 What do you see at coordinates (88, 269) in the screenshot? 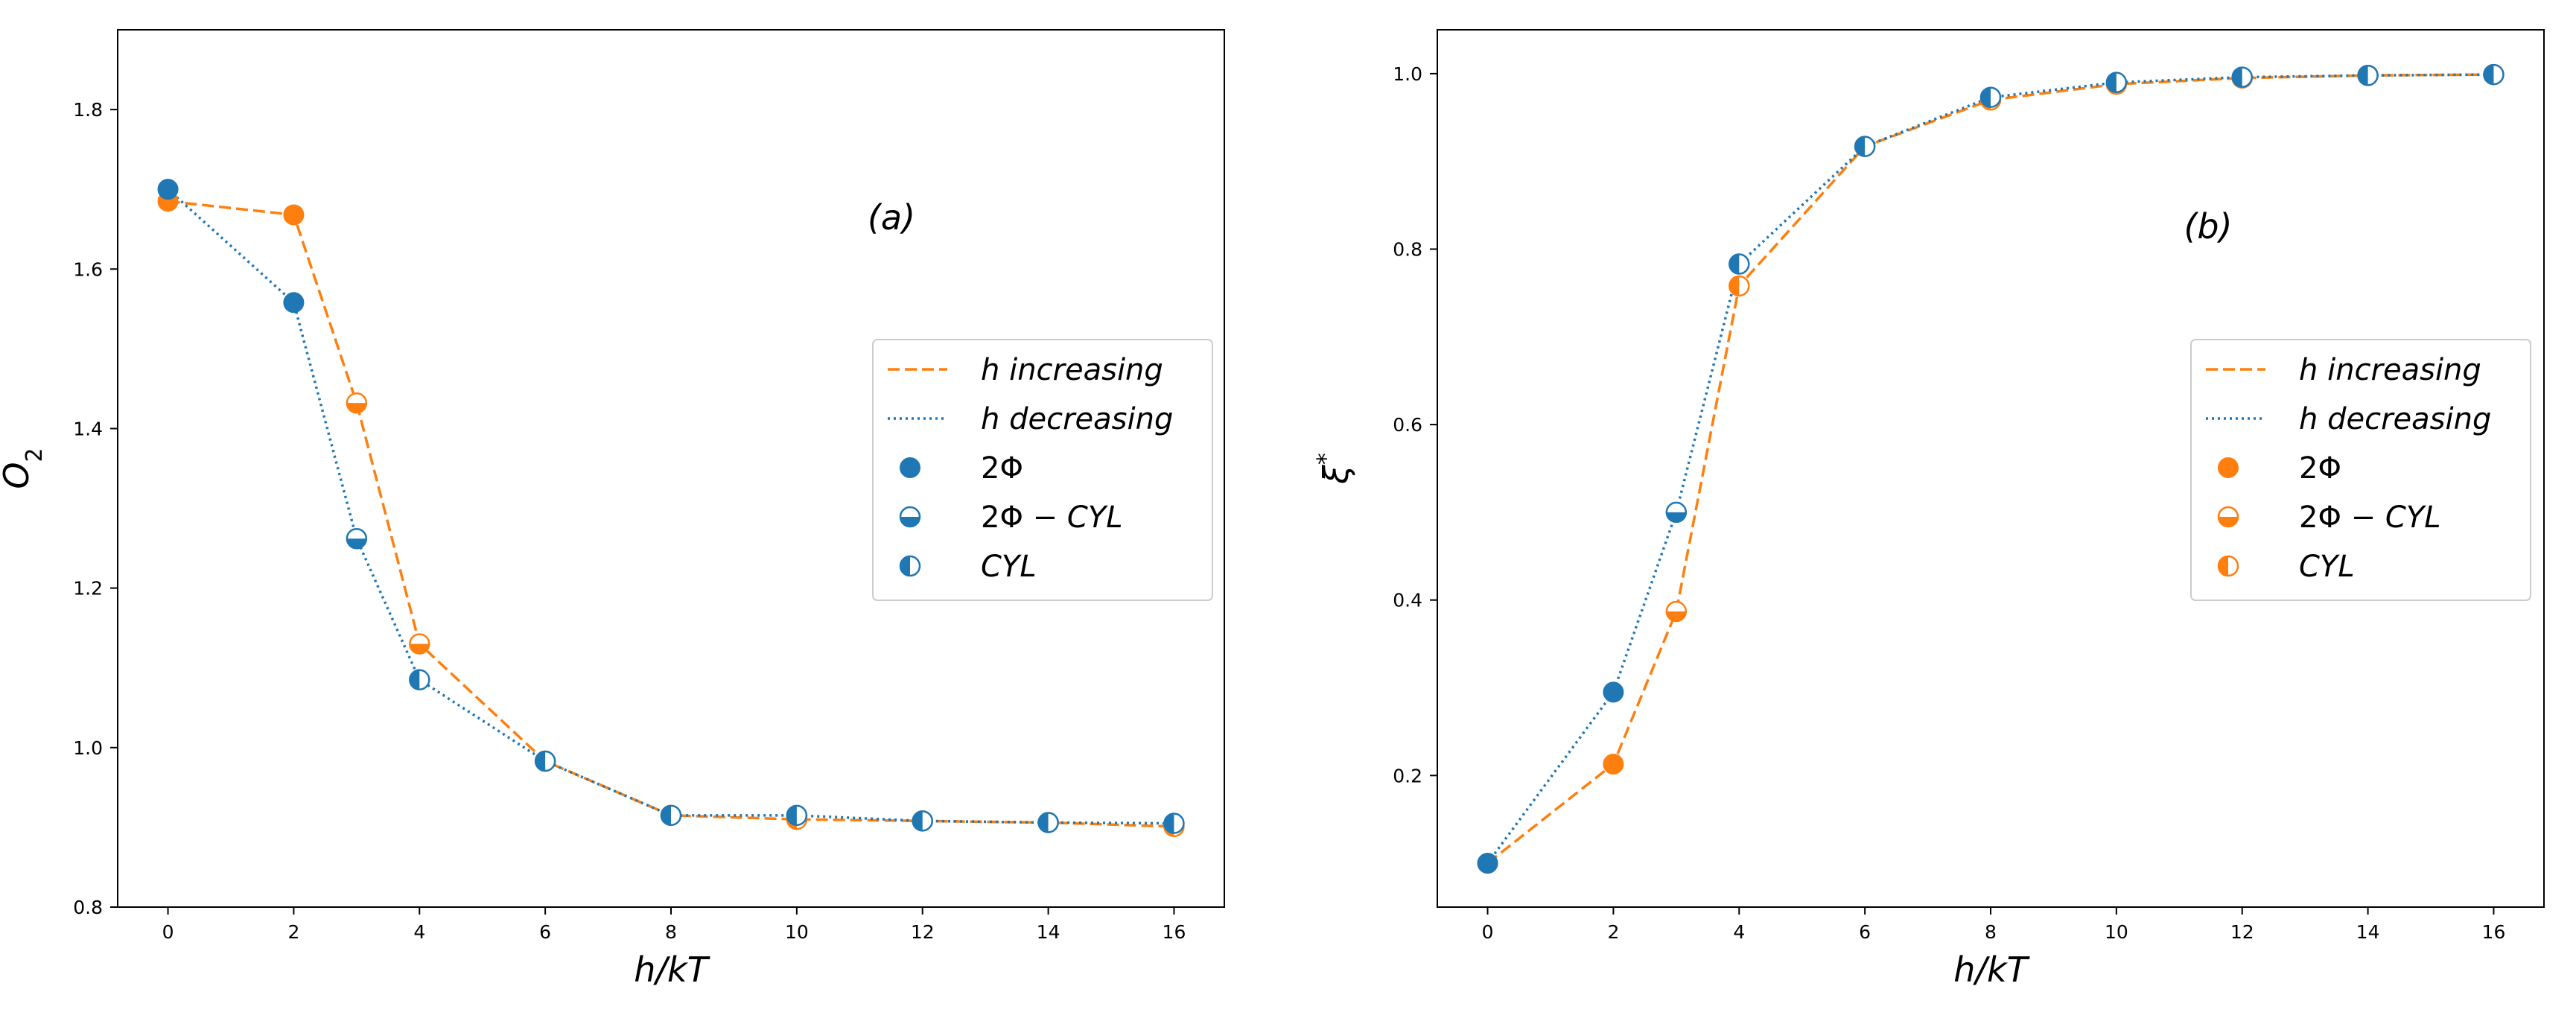
I see `y-tick-label: 1.6` at bounding box center [88, 269].